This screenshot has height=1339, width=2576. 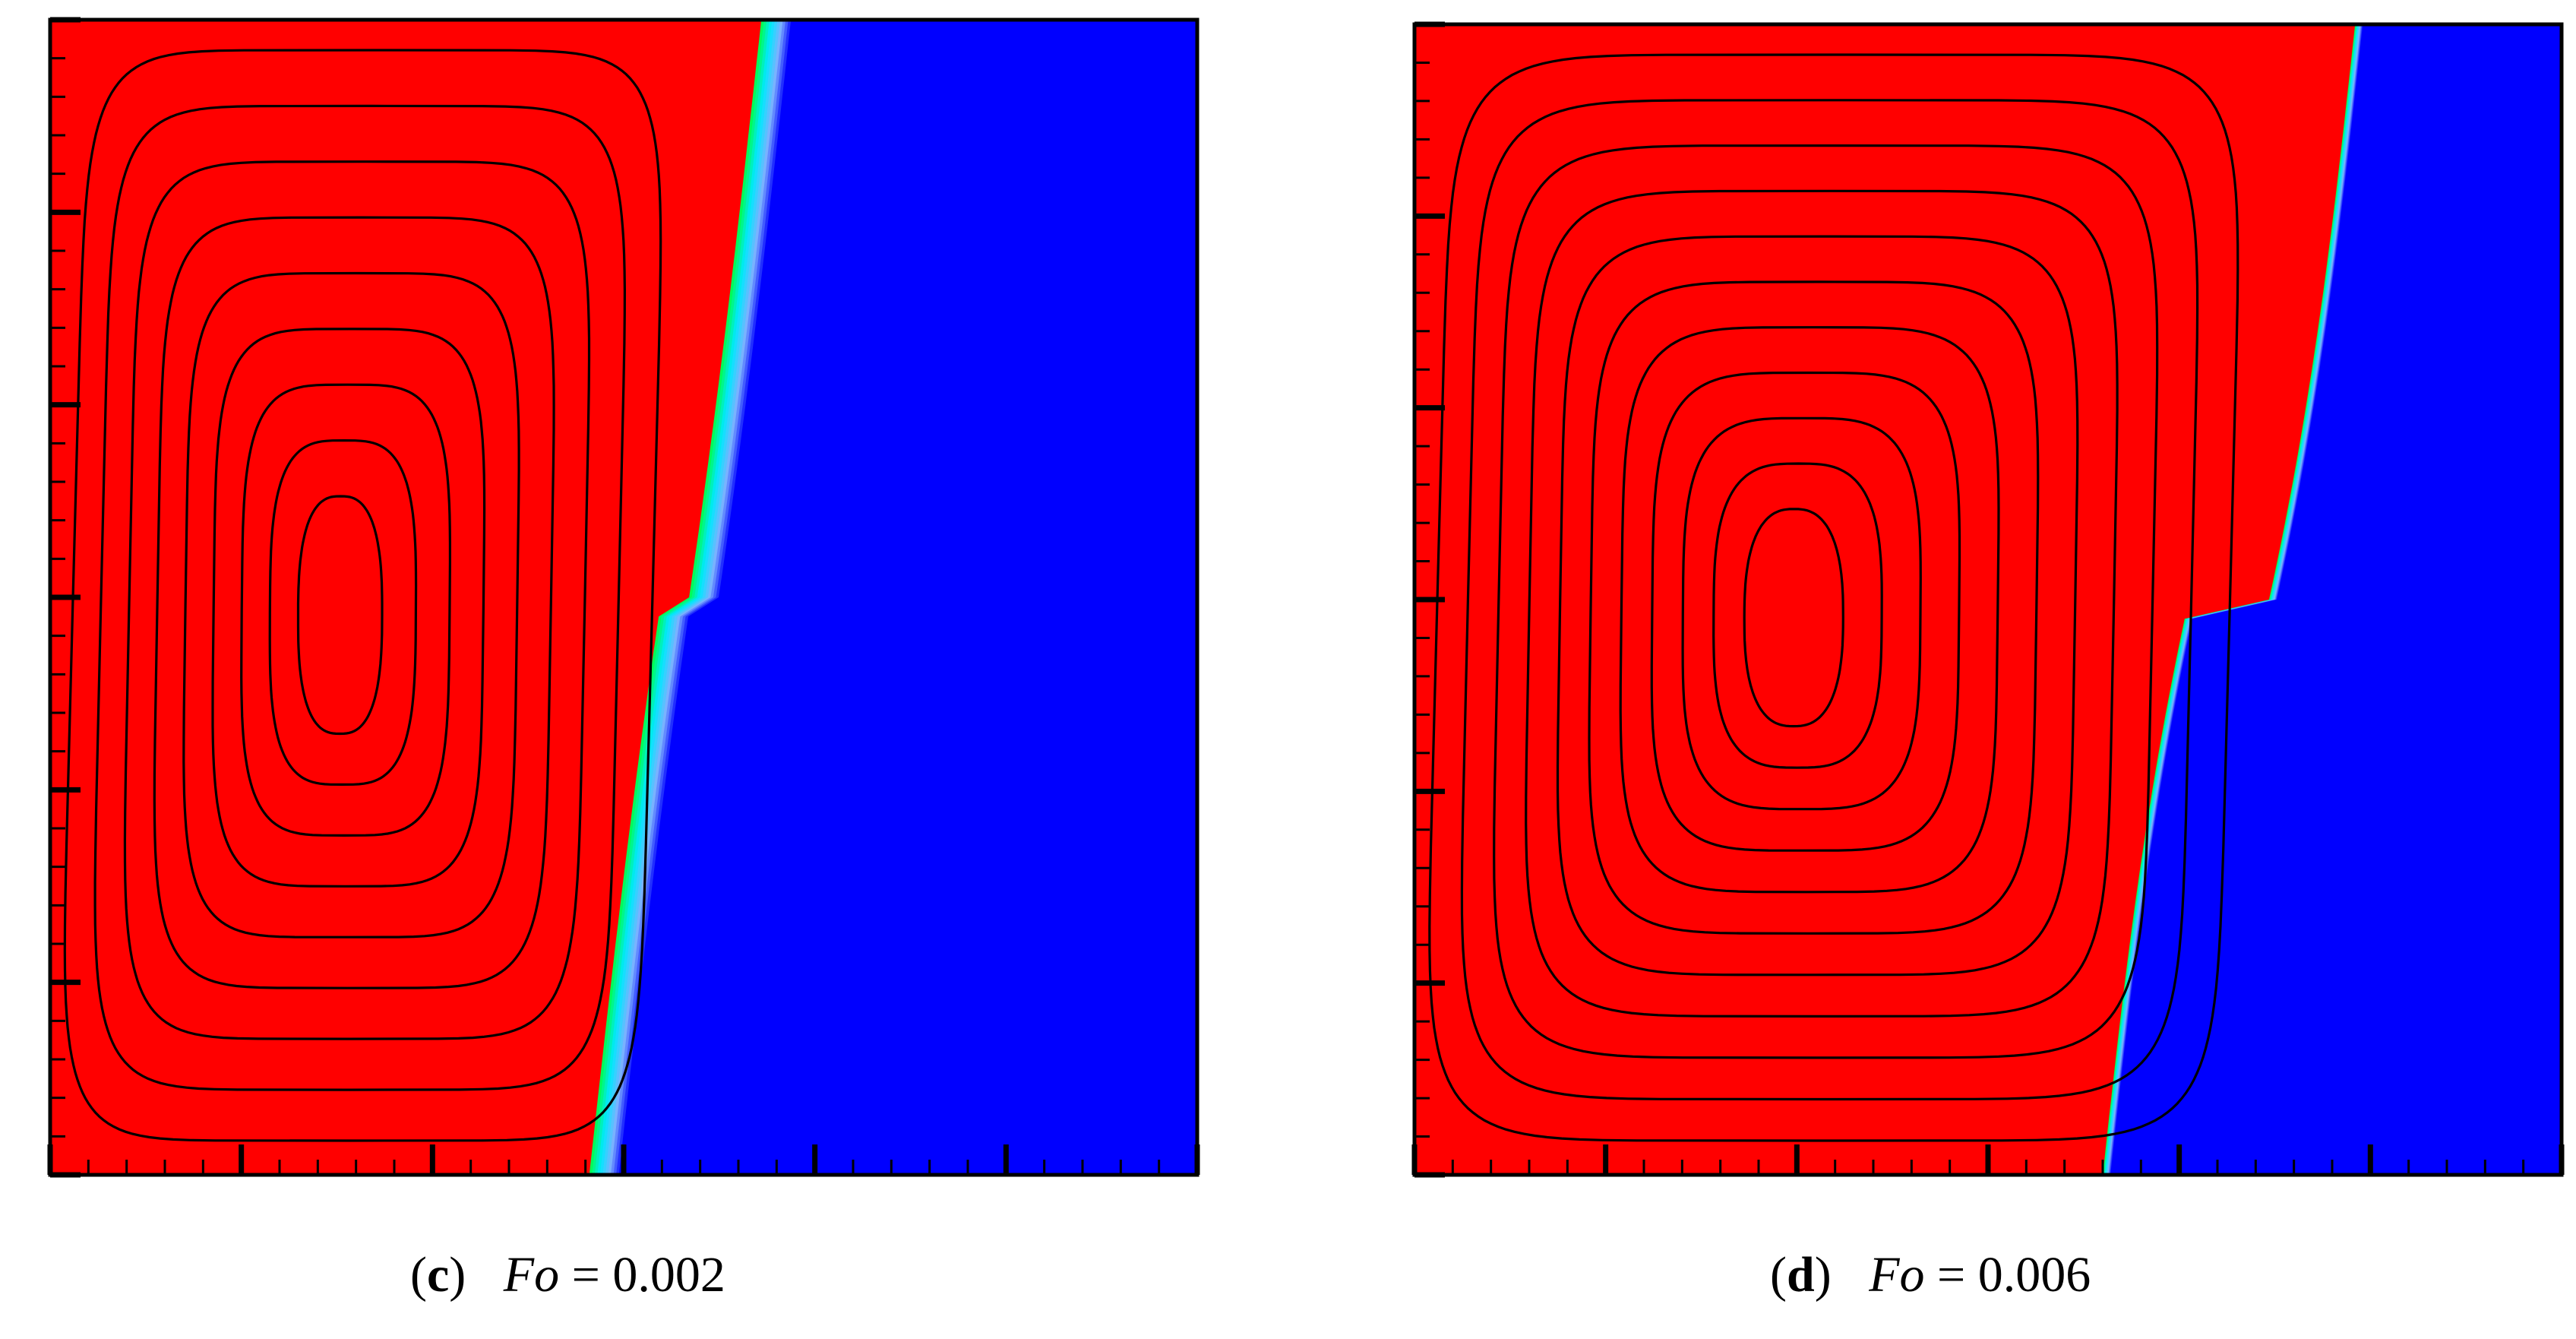 I want to click on caption-letter: d, so click(x=1800, y=1275).